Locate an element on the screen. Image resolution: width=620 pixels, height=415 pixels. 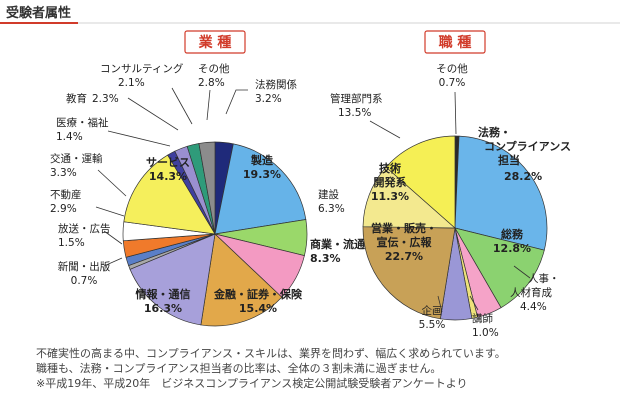
slice-label-営業-販売-宣伝-広報: 営業・販売・ is located at coordinates (404, 228).